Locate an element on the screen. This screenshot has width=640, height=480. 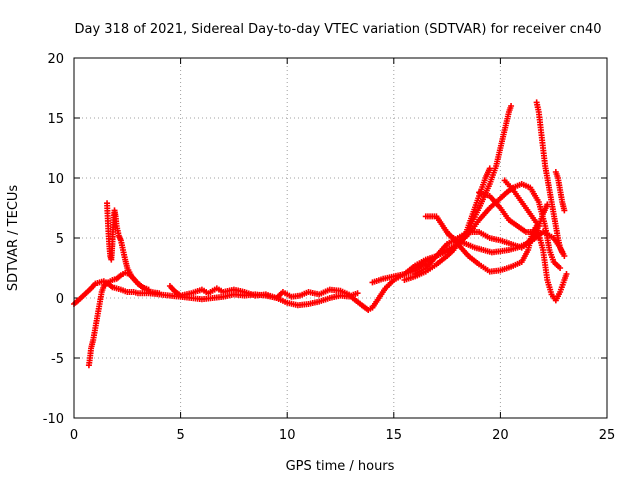
y-tick-label: 5 is located at coordinates (60, 239).